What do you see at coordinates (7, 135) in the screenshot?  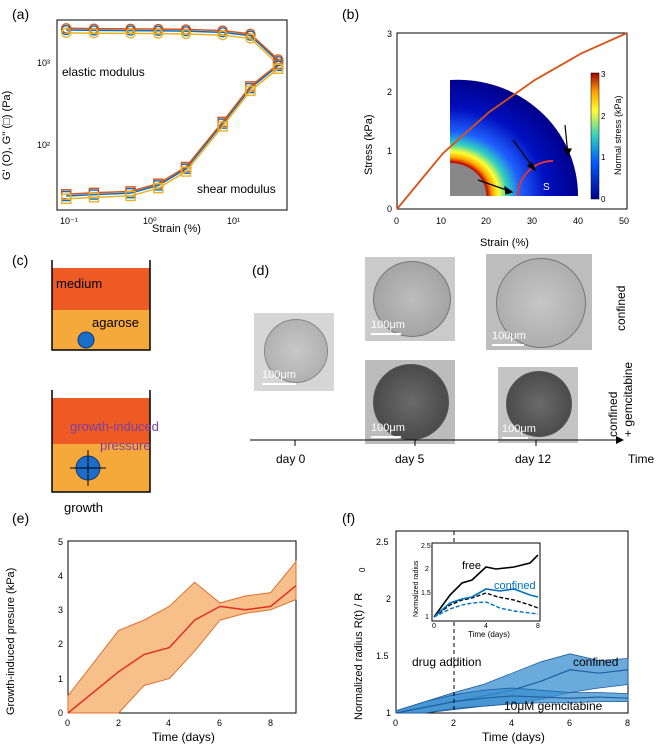 I see `panel-a-ylabel: G' (O), G'' (□) (Pa)` at bounding box center [7, 135].